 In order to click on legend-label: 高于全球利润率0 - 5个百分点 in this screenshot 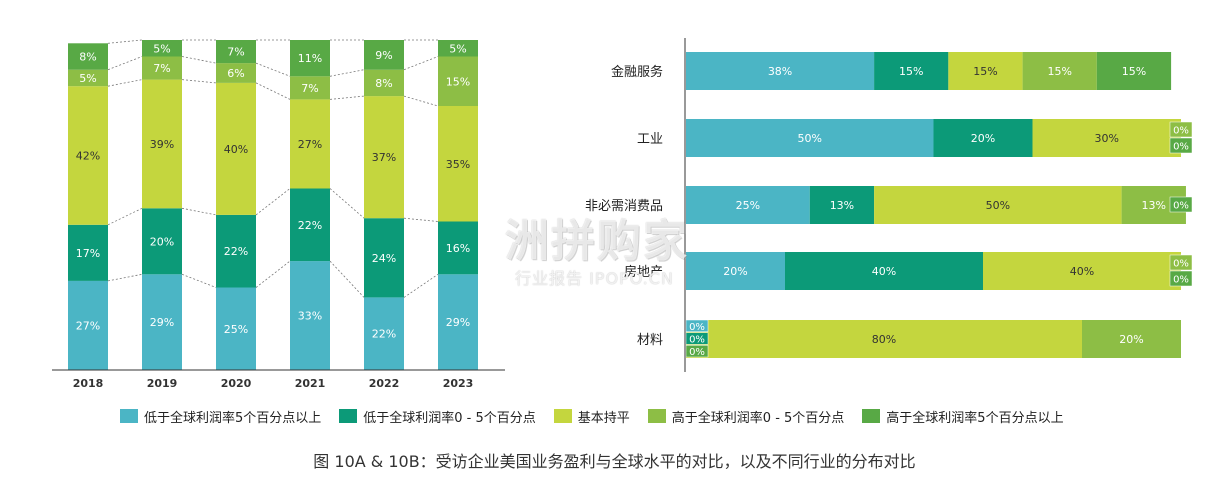, I will do `click(758, 418)`.